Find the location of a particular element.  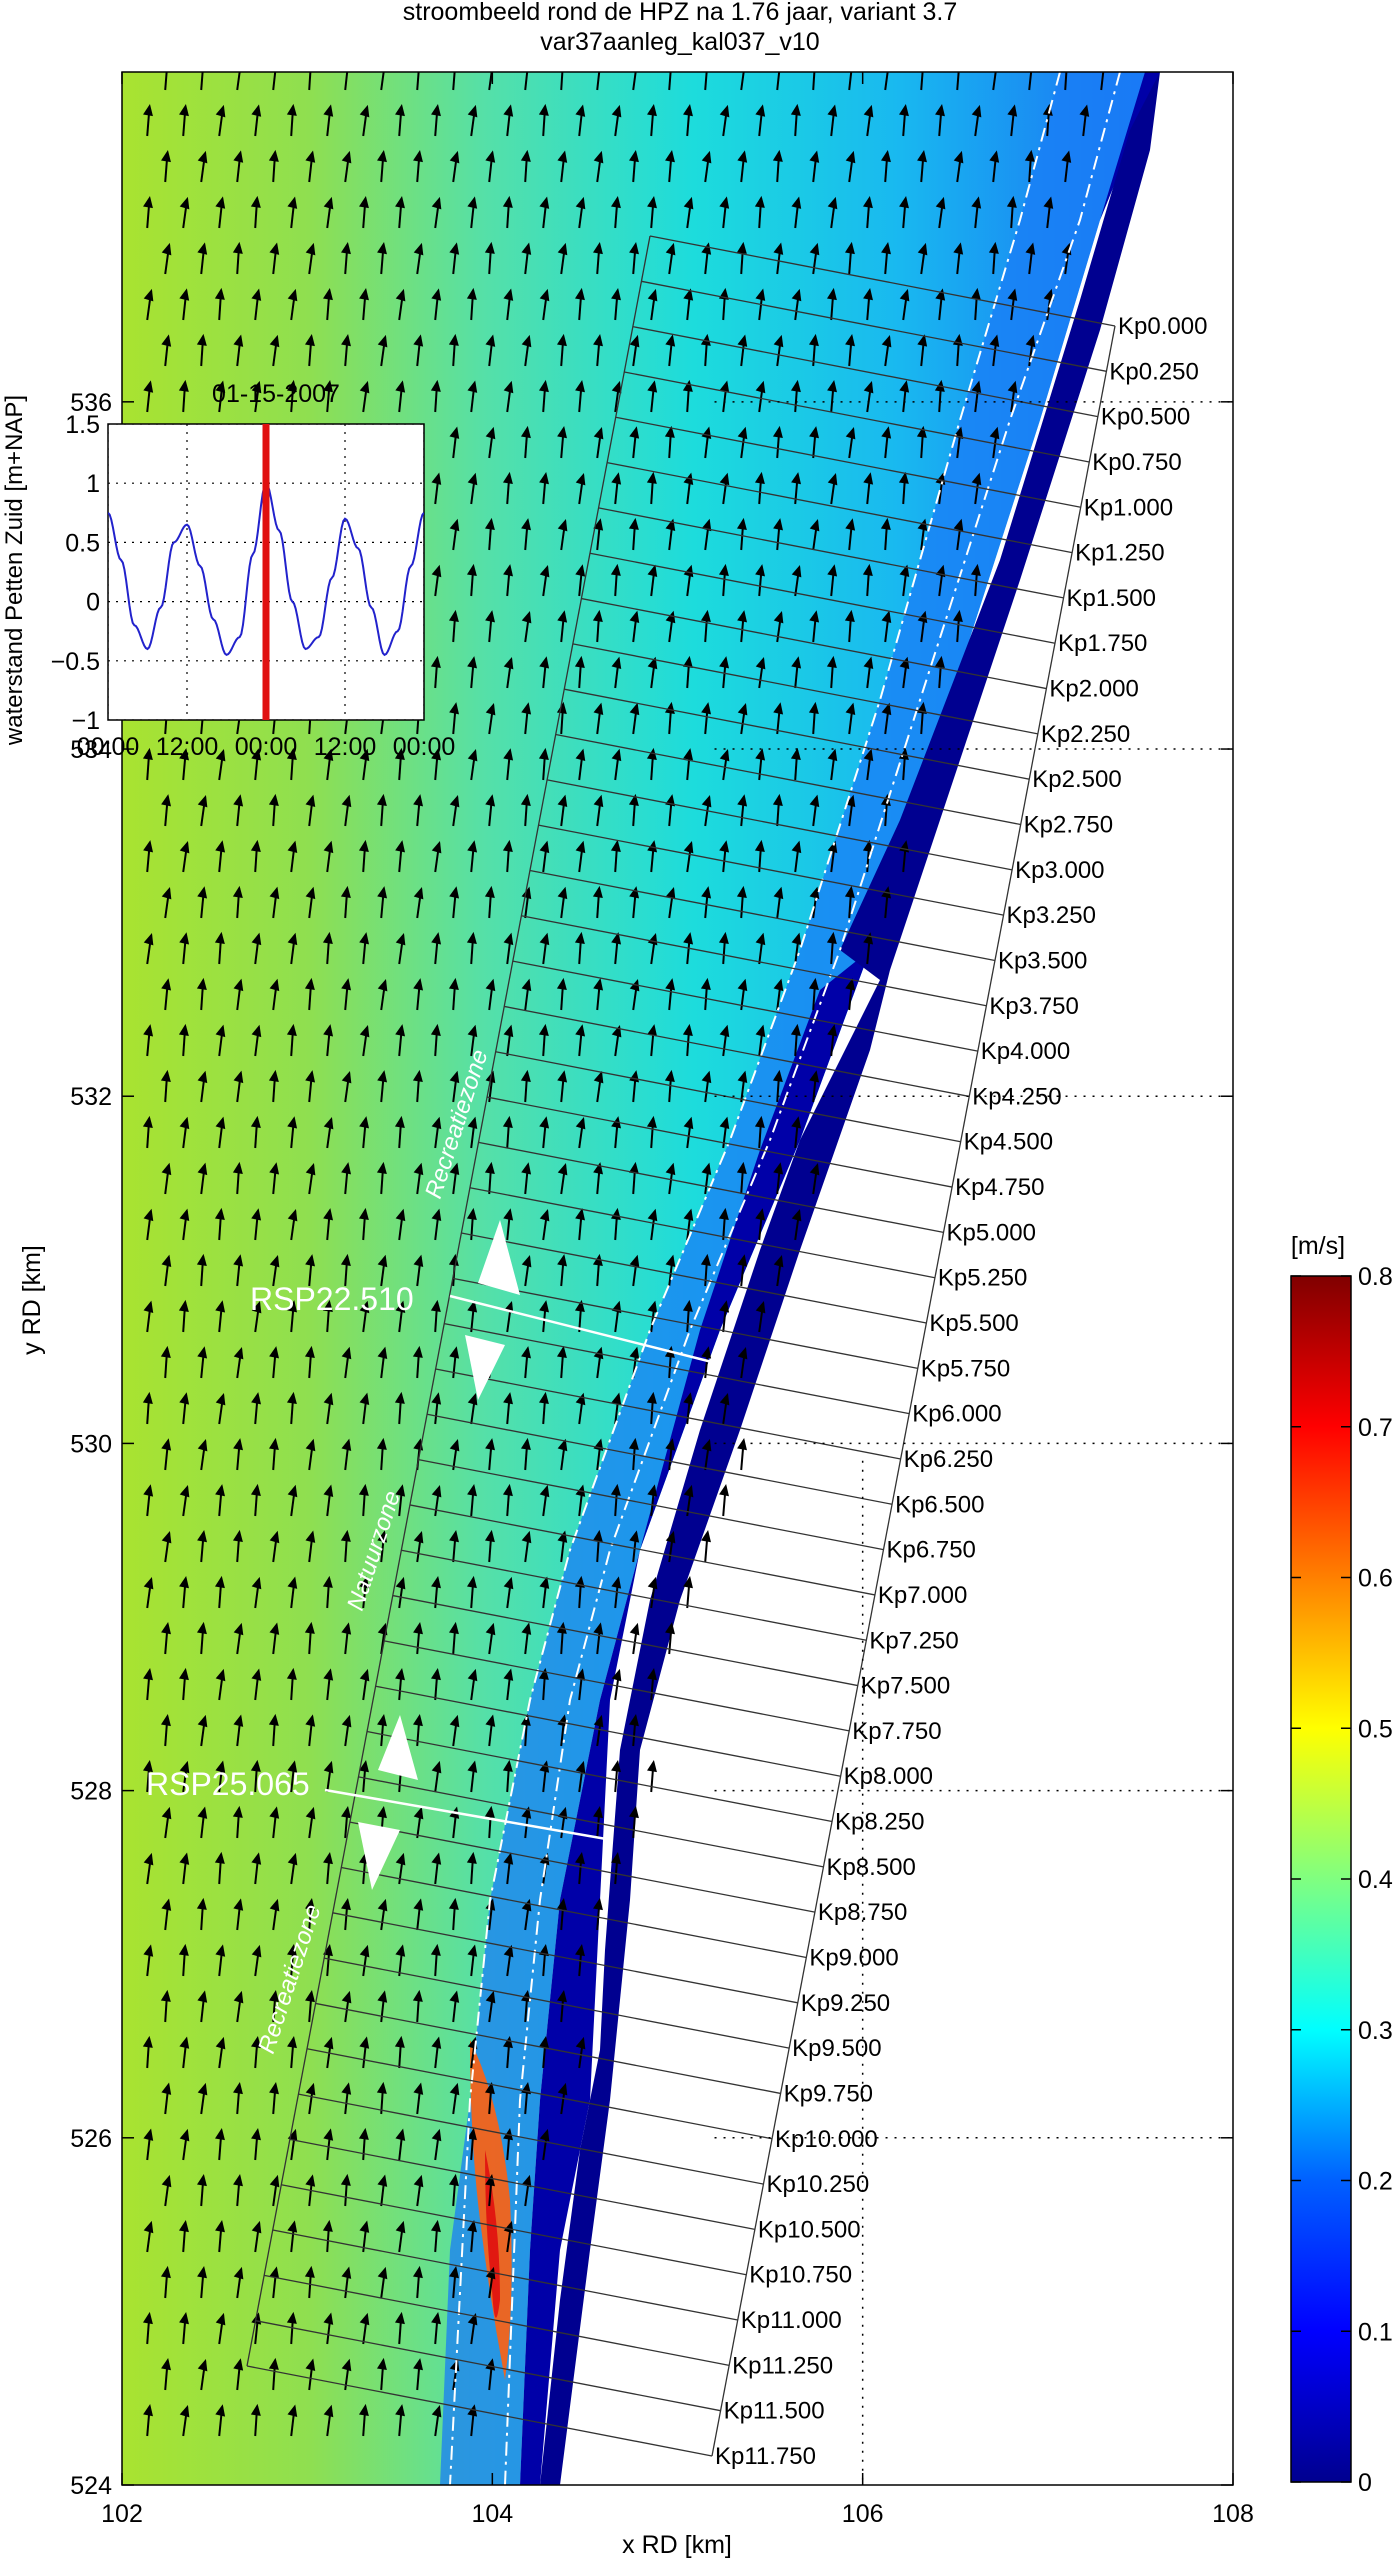

x-tick-label: 106 is located at coordinates (863, 2514).